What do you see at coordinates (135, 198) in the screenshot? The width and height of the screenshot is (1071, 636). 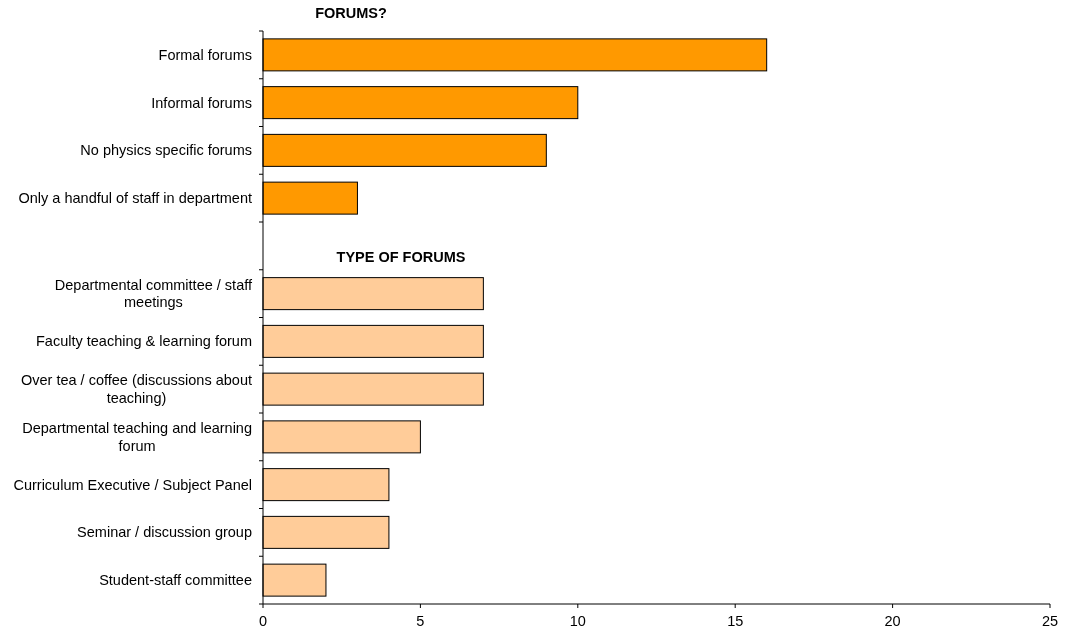 I see `y-tick-label: Only a handful of staff in department` at bounding box center [135, 198].